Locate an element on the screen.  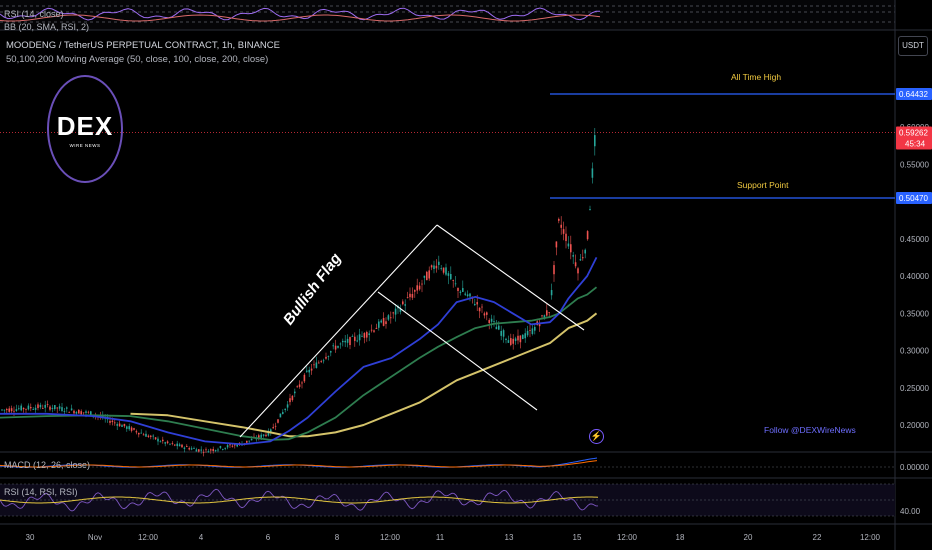
macd-signal-line is located at coordinates (299, 464).